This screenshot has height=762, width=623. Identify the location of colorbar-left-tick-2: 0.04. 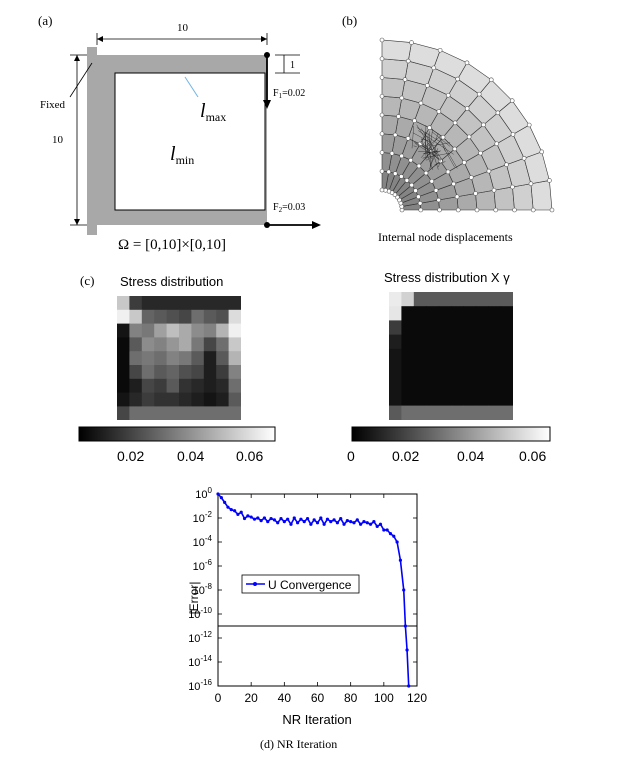
(190, 456).